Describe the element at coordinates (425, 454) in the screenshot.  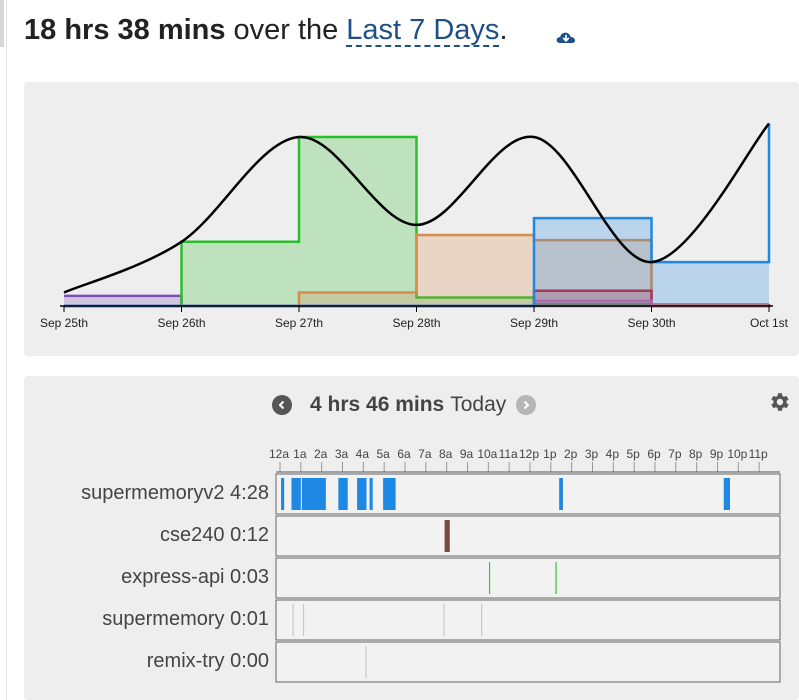
I see `hour-label: 7a` at that location.